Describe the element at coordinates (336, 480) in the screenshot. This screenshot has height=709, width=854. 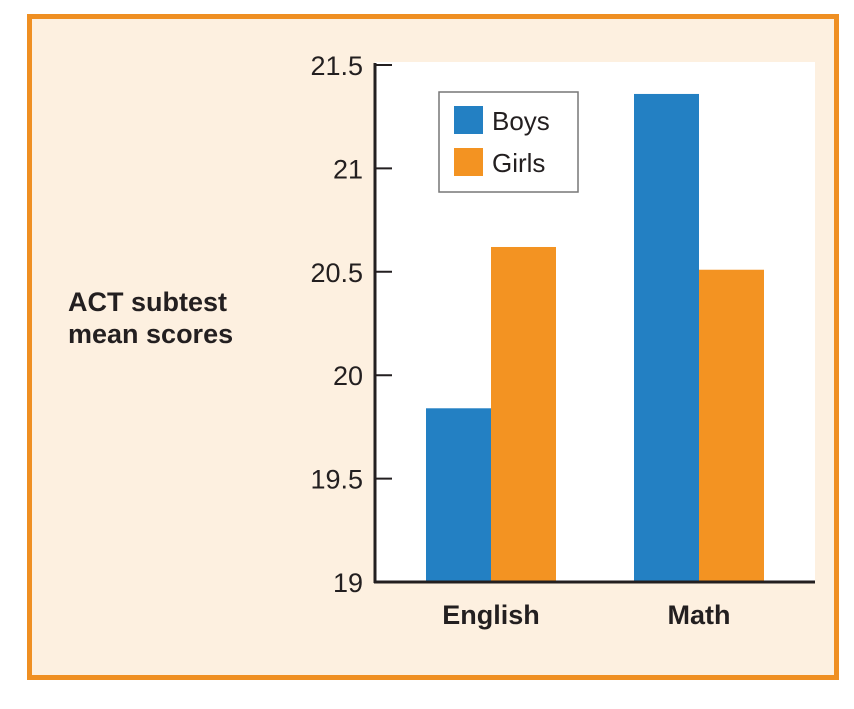
I see `y-tick-label: 19.5` at that location.